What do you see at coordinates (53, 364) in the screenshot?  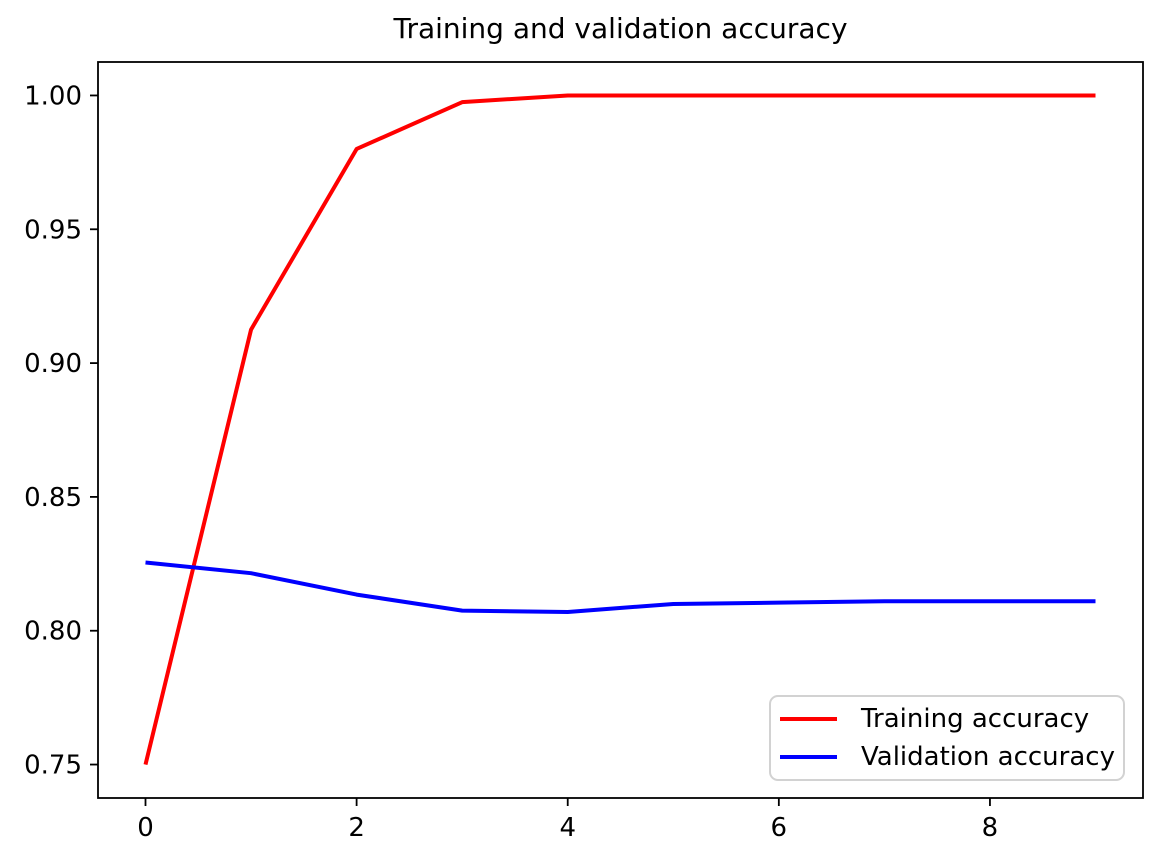 I see `y-tick-label: 0.90` at bounding box center [53, 364].